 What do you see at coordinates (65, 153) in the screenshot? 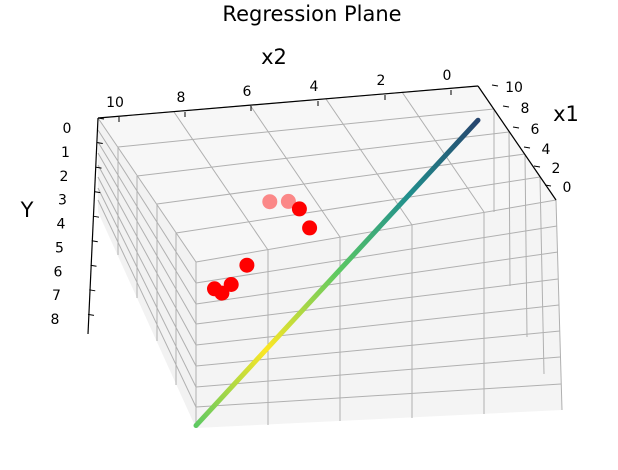
I see `y-tick-label: 1` at bounding box center [65, 153].